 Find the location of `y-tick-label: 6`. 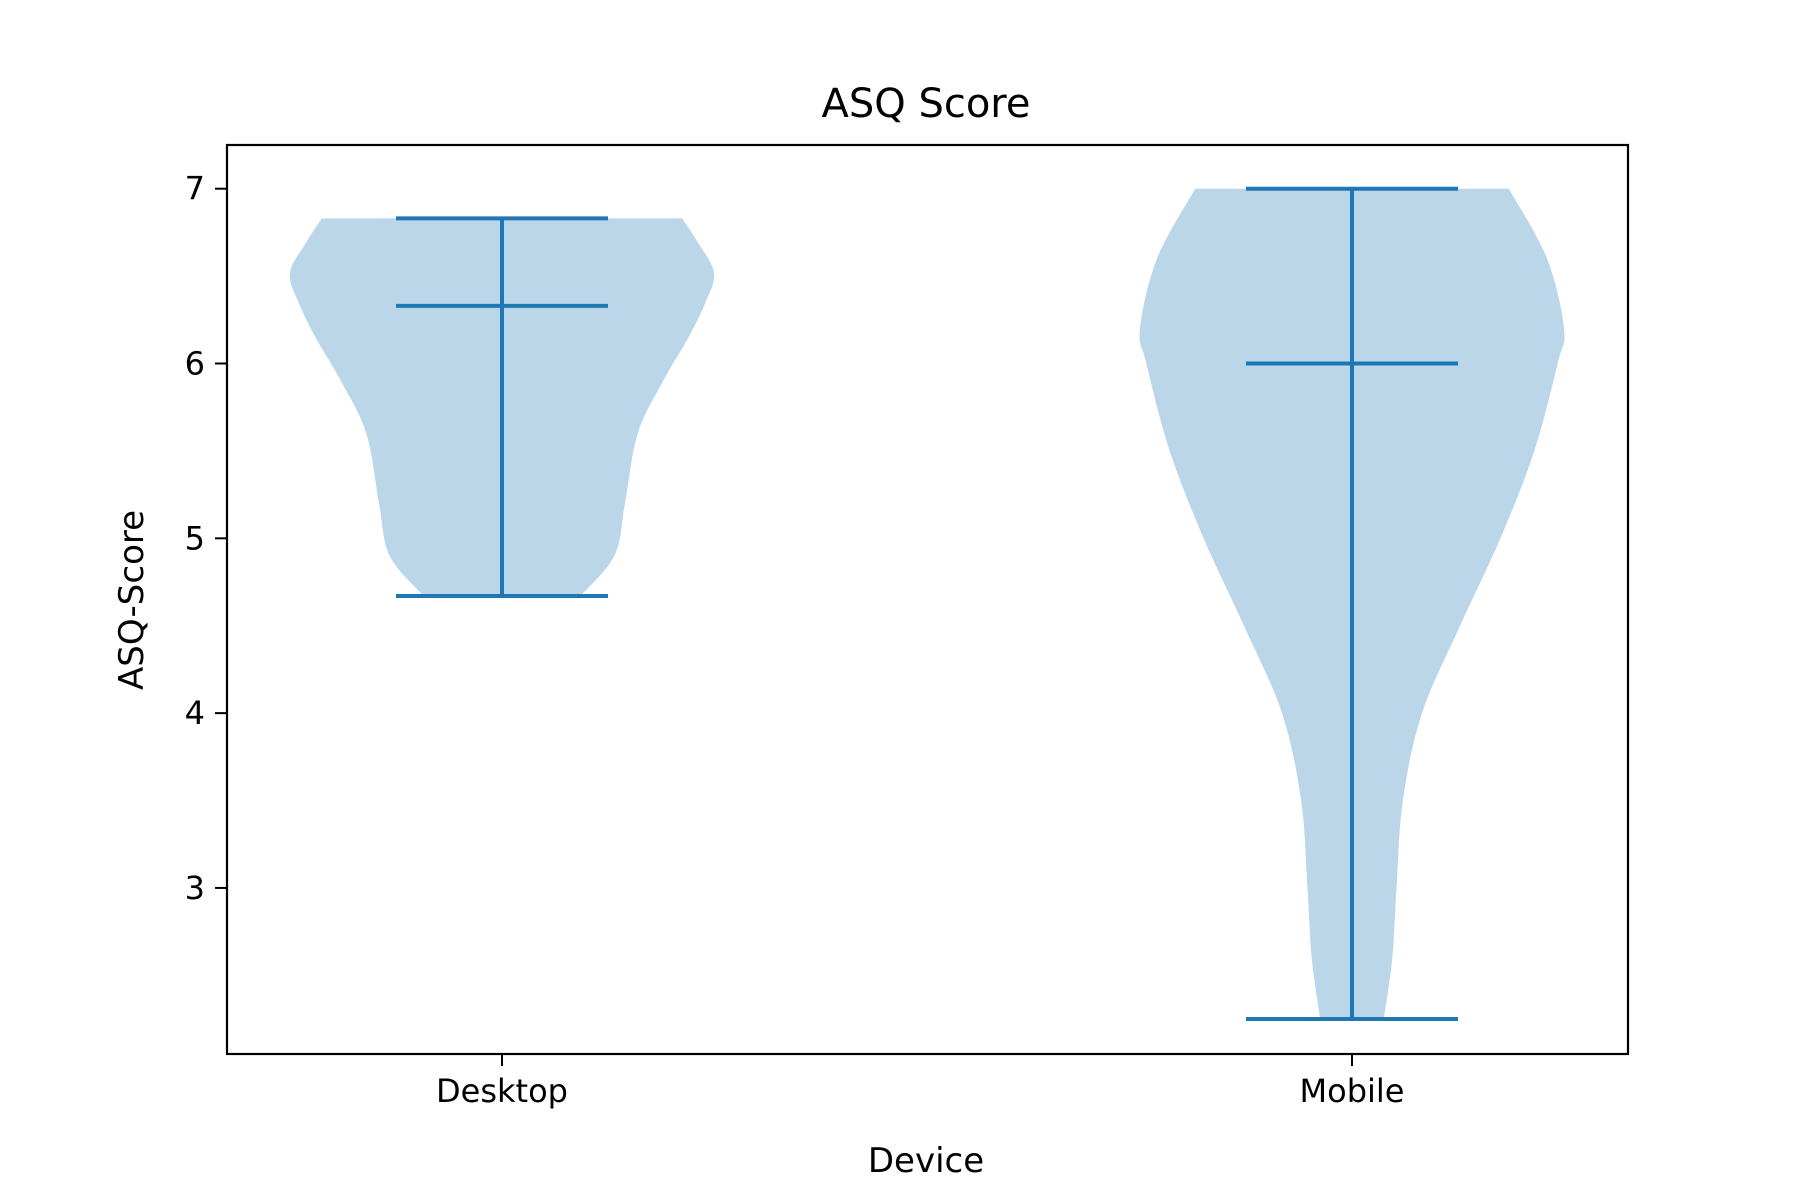

y-tick-label: 6 is located at coordinates (195, 364).